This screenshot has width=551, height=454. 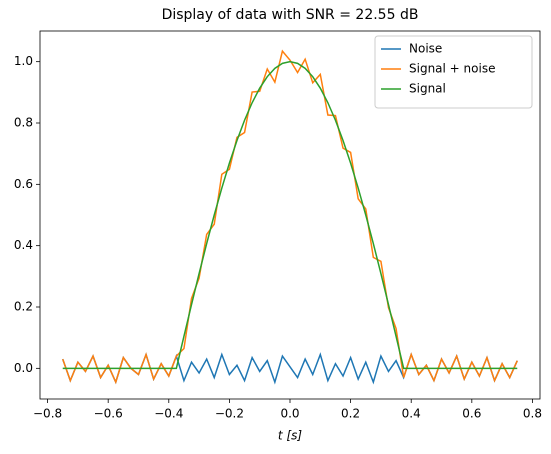 What do you see at coordinates (23, 307) in the screenshot?
I see `y-tick-label: 0.2` at bounding box center [23, 307].